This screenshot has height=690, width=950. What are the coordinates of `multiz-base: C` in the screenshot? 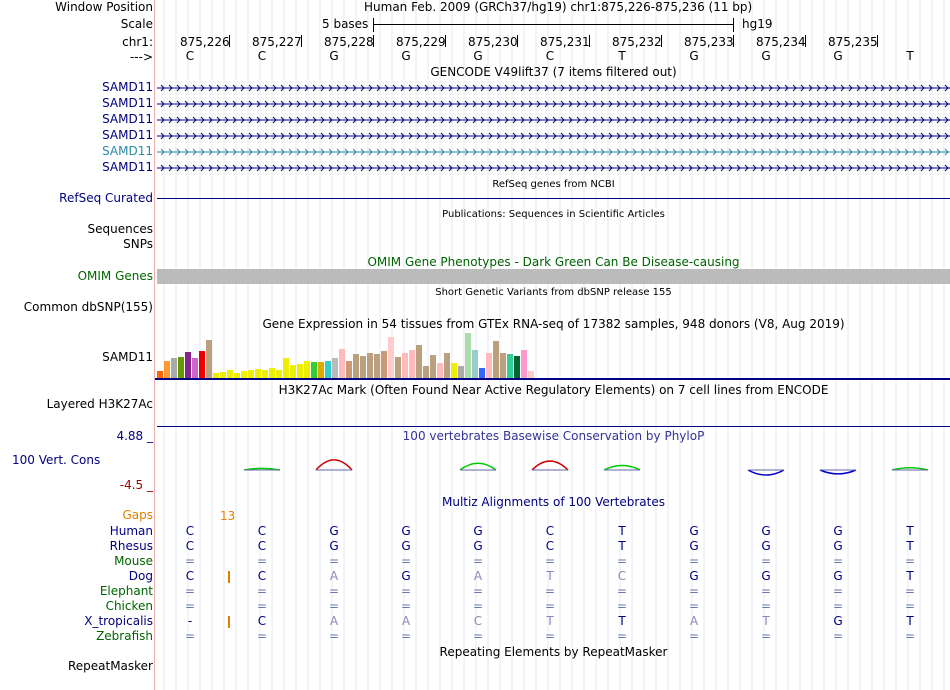 It's located at (550, 546).